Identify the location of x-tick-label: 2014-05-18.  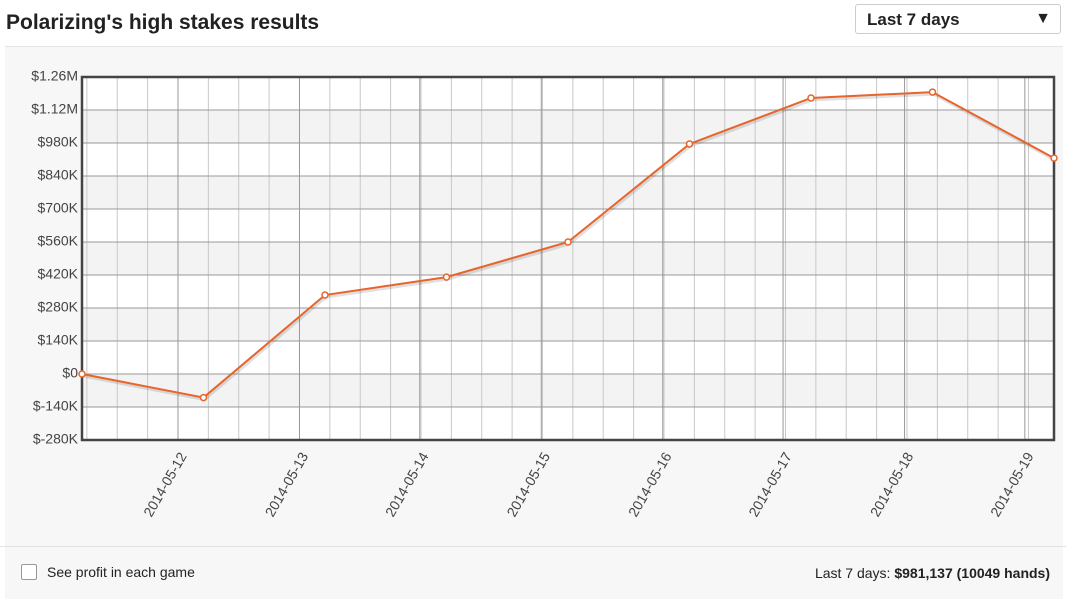
(892, 484).